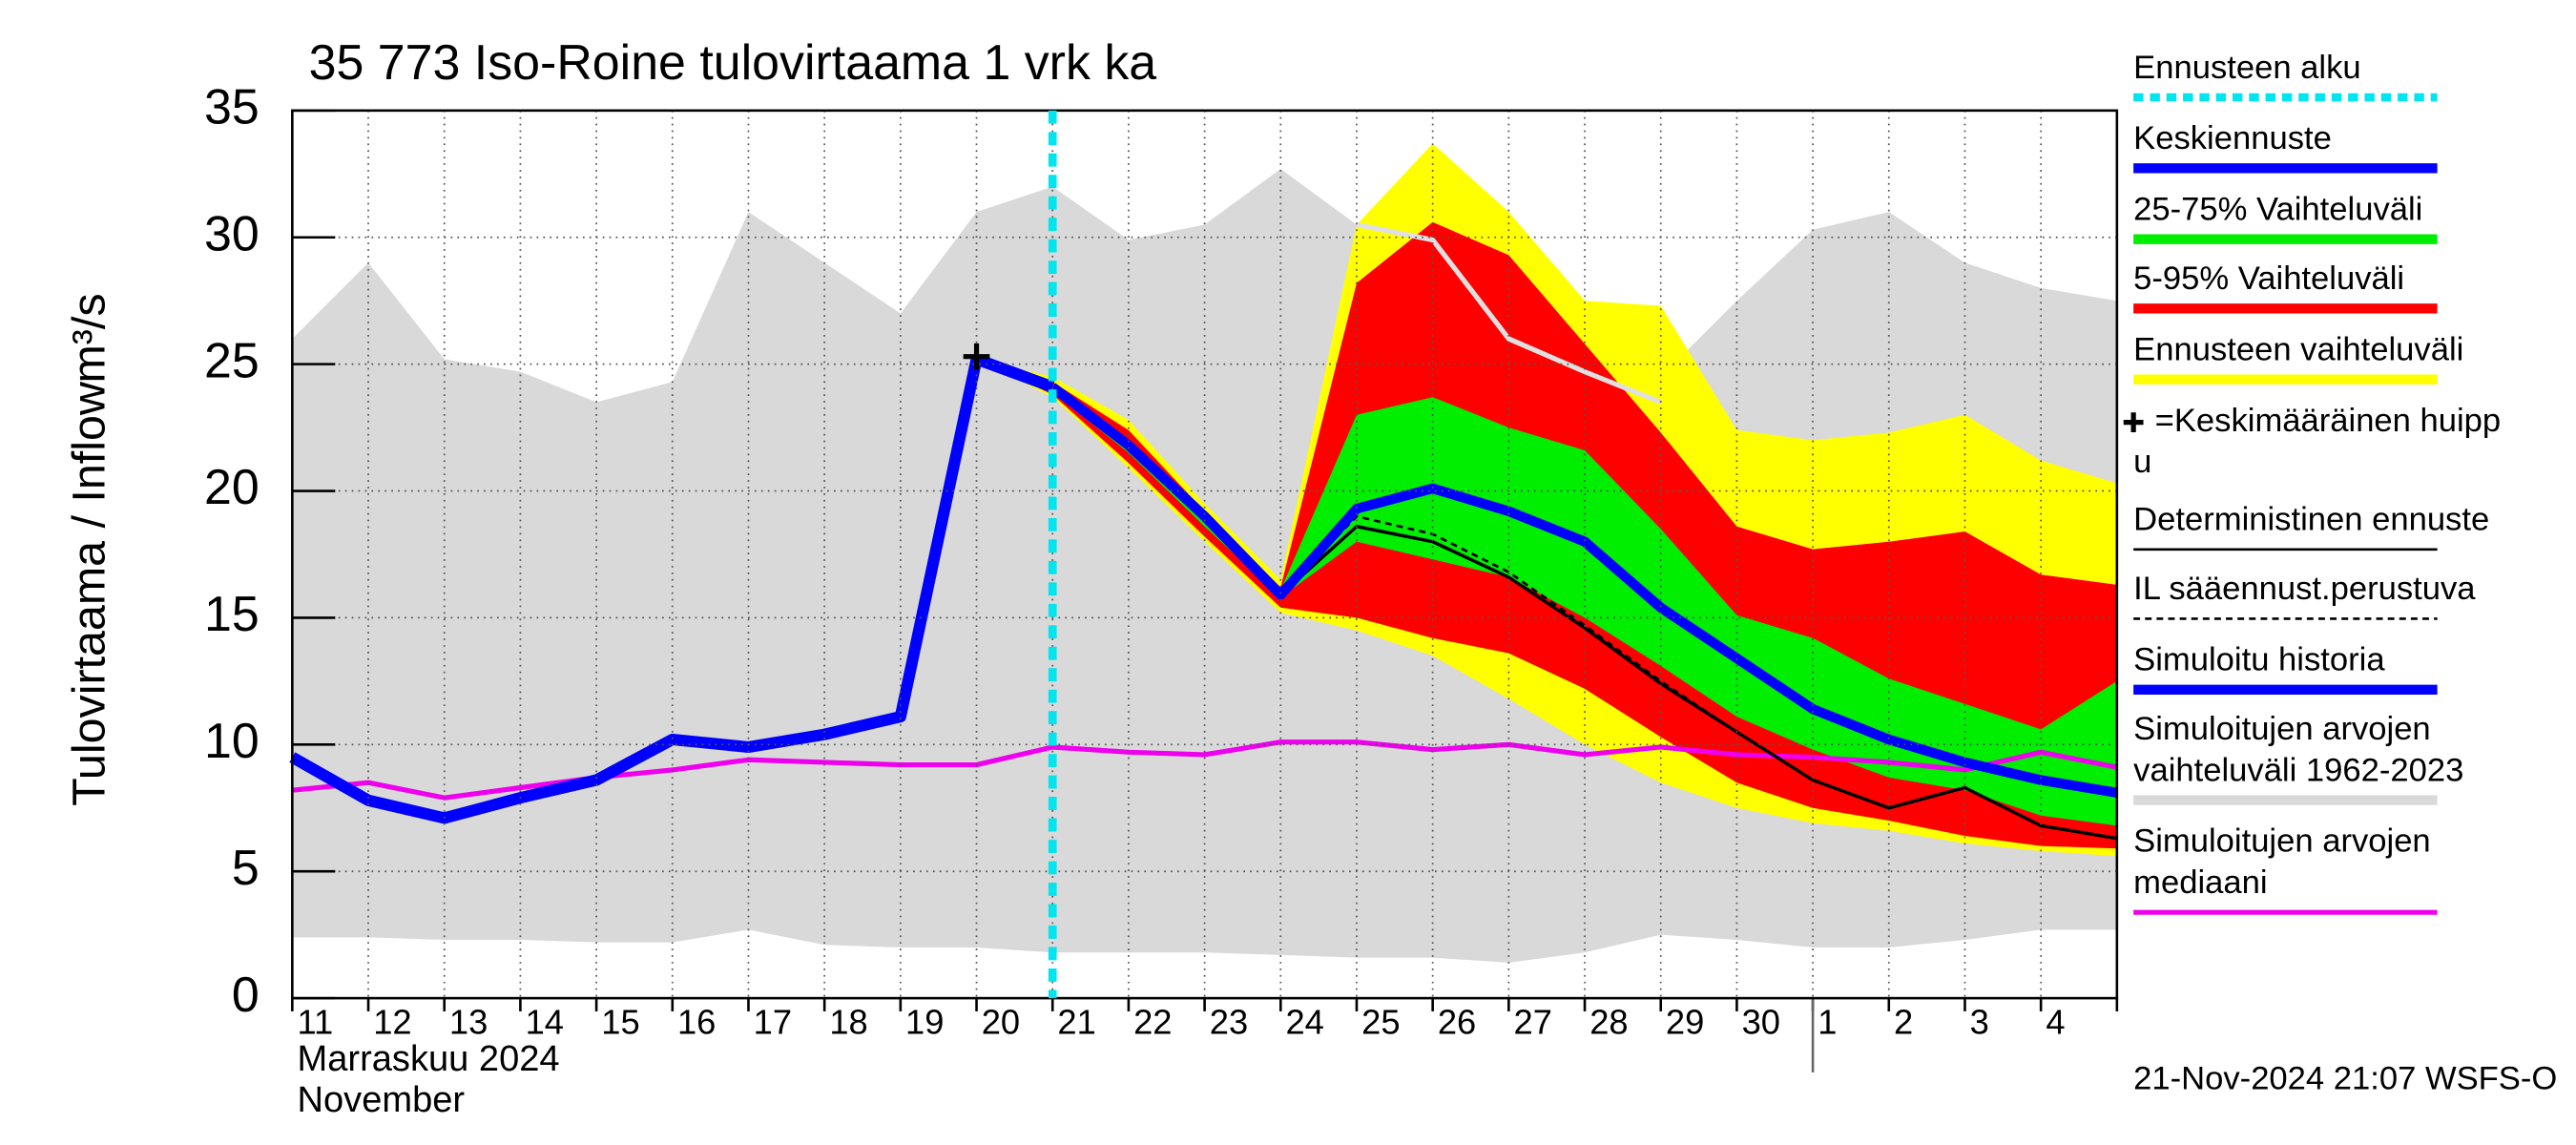 The width and height of the screenshot is (2576, 1145). Describe the element at coordinates (976, 356) in the screenshot. I see `peak-marker` at that location.